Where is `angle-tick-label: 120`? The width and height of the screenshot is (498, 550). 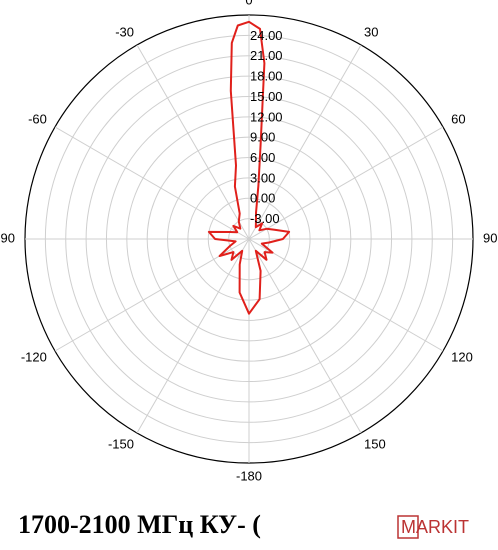
angle-tick-label: 120 is located at coordinates (462, 356).